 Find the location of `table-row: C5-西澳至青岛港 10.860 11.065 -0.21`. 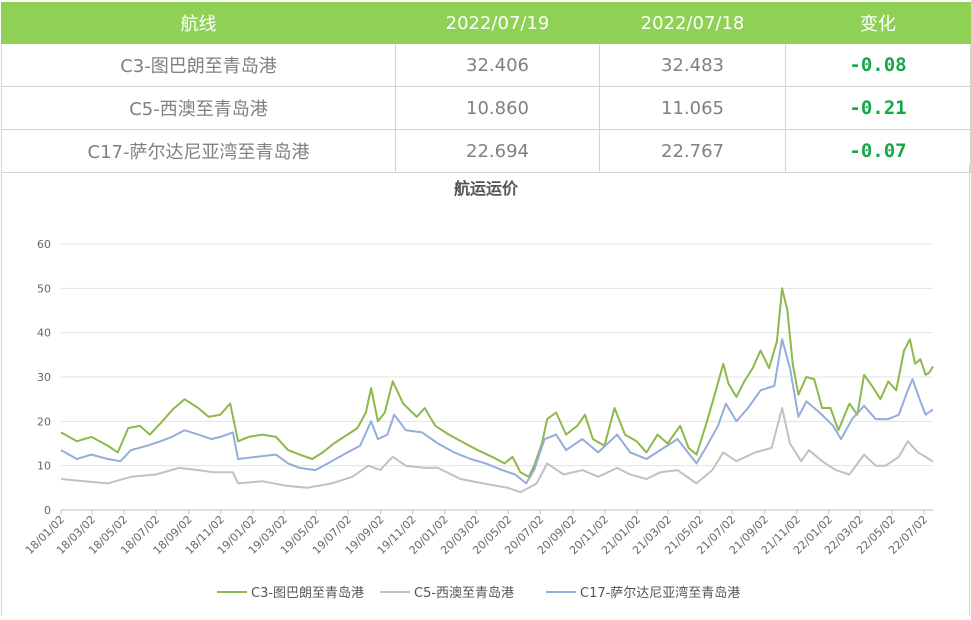

table-row: C5-西澳至青岛港 10.860 11.065 -0.21 is located at coordinates (486, 108).